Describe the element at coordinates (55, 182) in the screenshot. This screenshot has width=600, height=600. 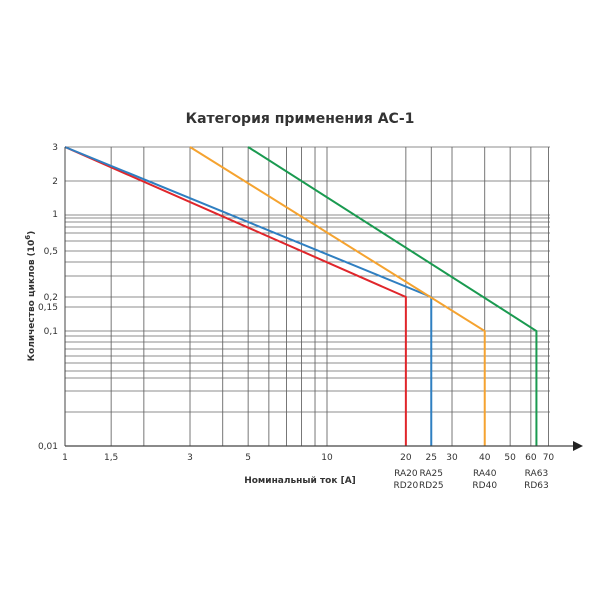
I see `y-tick-label: 2` at that location.